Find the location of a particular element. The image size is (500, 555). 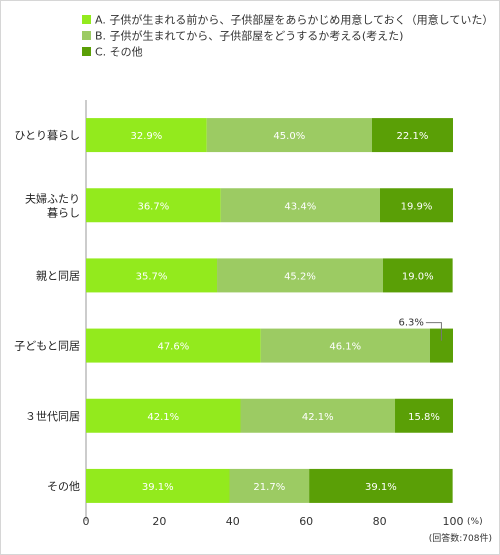

data-label: 45.2% is located at coordinates (300, 276).